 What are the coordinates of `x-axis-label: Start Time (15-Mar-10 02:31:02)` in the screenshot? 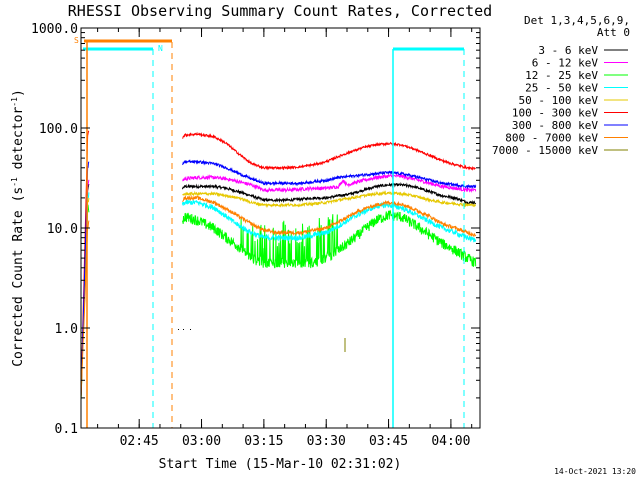 It's located at (280, 464).